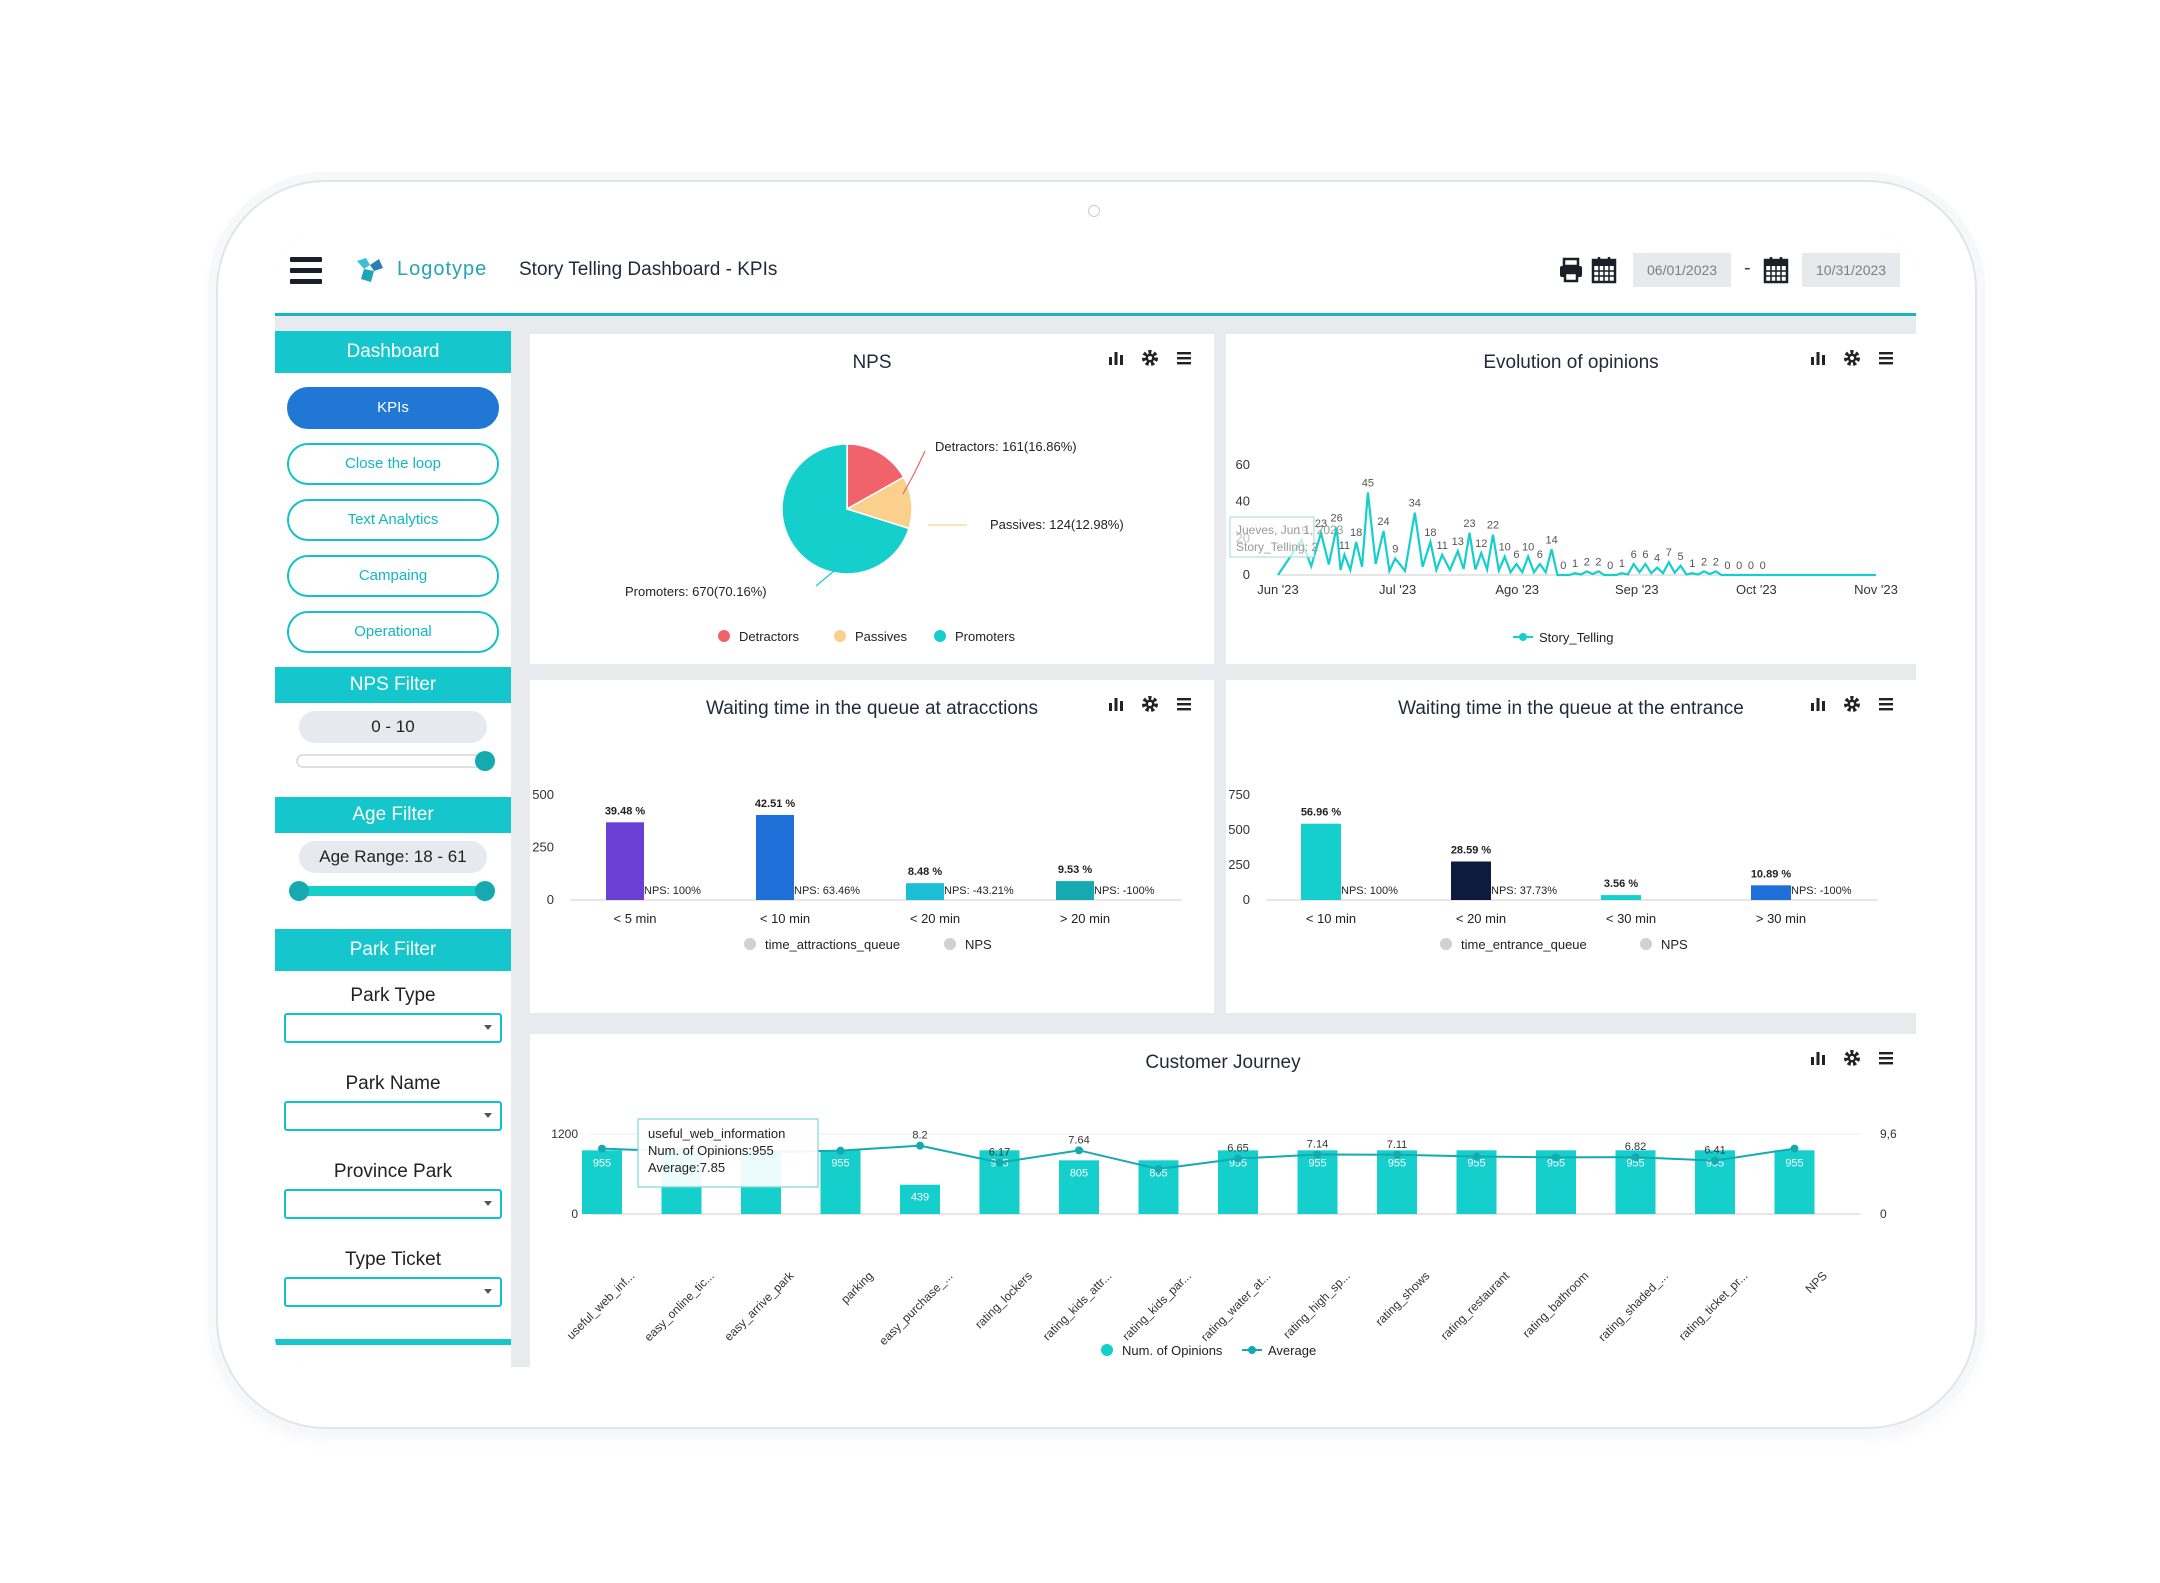 The width and height of the screenshot is (2160, 1583). Describe the element at coordinates (1682, 270) in the screenshot. I see `date-from-field: 06/01/2023` at that location.